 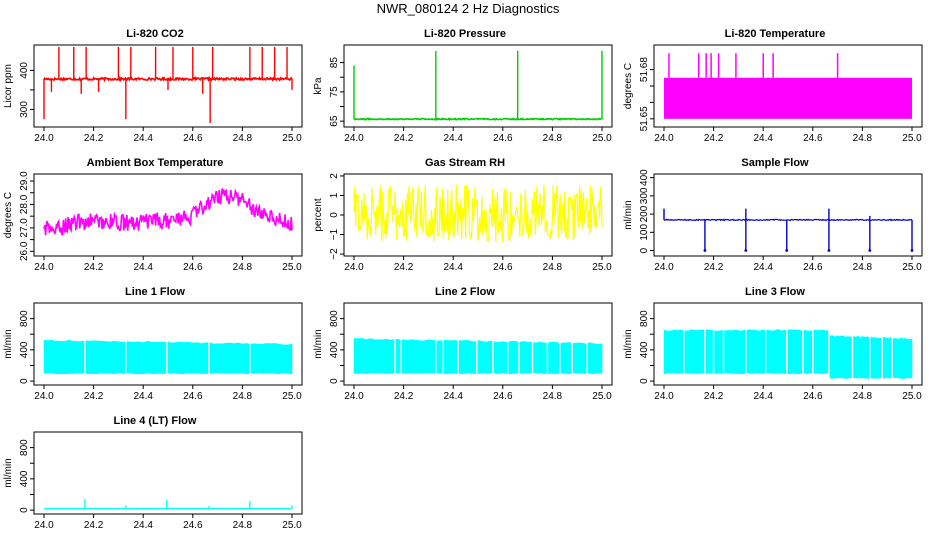 What do you see at coordinates (644, 232) in the screenshot?
I see `y-tick-label: 100` at bounding box center [644, 232].